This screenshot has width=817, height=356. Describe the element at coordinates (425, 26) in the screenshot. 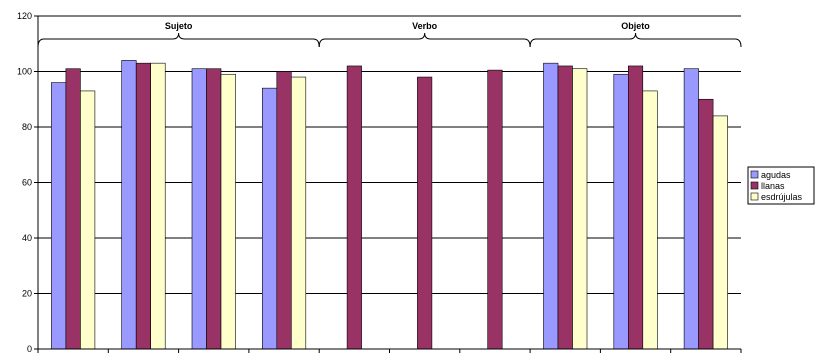

I see `group-label: Verbo` at that location.